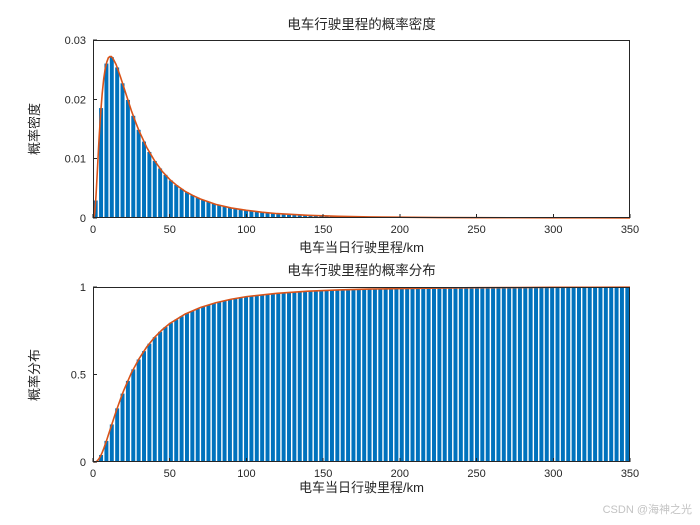 This screenshot has height=525, width=700. What do you see at coordinates (78, 376) in the screenshot?
I see `y-tick-label: 0.5` at bounding box center [78, 376].